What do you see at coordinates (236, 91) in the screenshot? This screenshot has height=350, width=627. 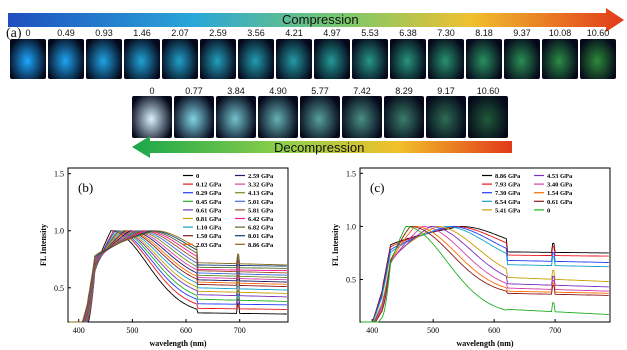 I see `pressure-label: 3.84` at bounding box center [236, 91].